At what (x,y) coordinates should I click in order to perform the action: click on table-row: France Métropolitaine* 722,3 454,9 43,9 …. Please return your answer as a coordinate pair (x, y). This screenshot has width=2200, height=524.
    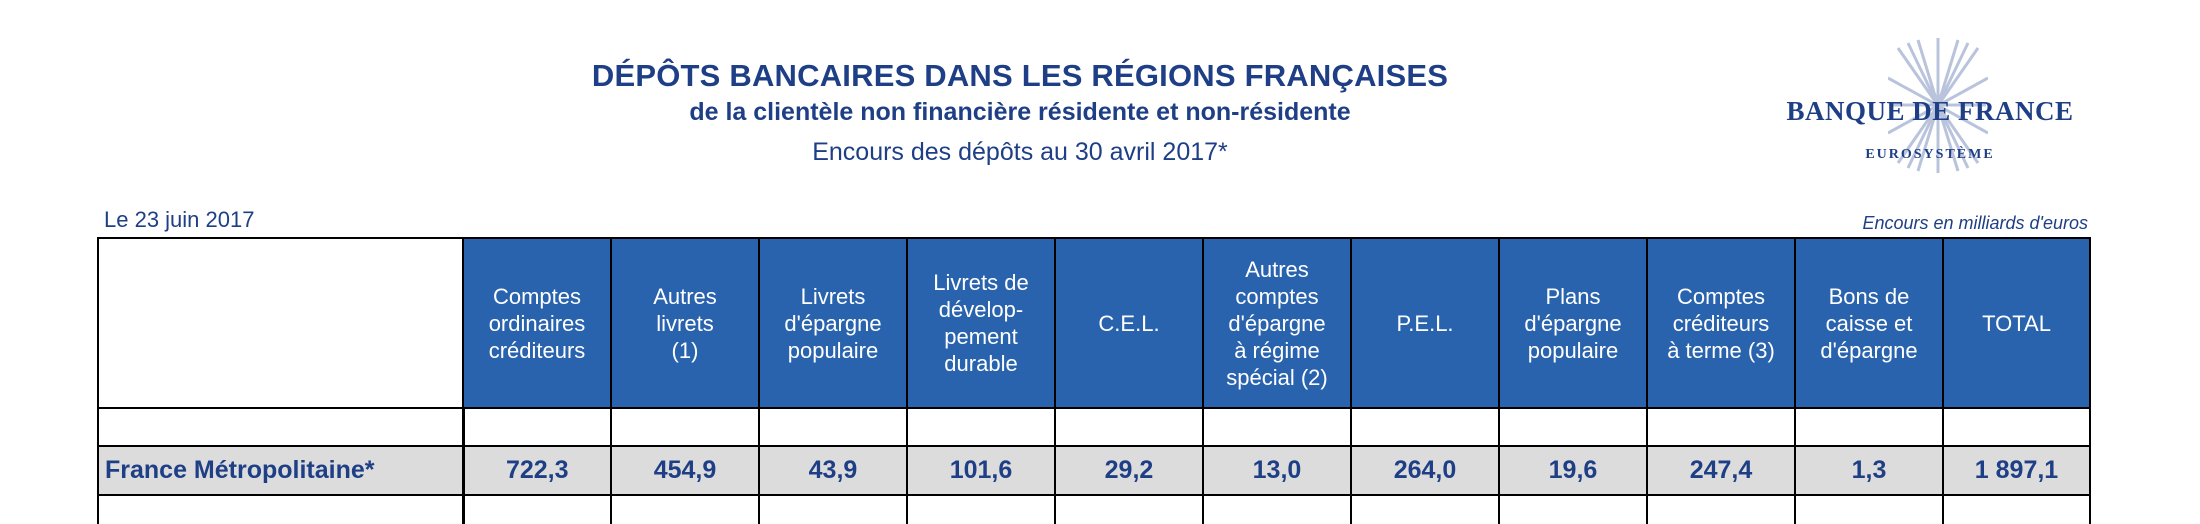
    Looking at the image, I should click on (1094, 470).